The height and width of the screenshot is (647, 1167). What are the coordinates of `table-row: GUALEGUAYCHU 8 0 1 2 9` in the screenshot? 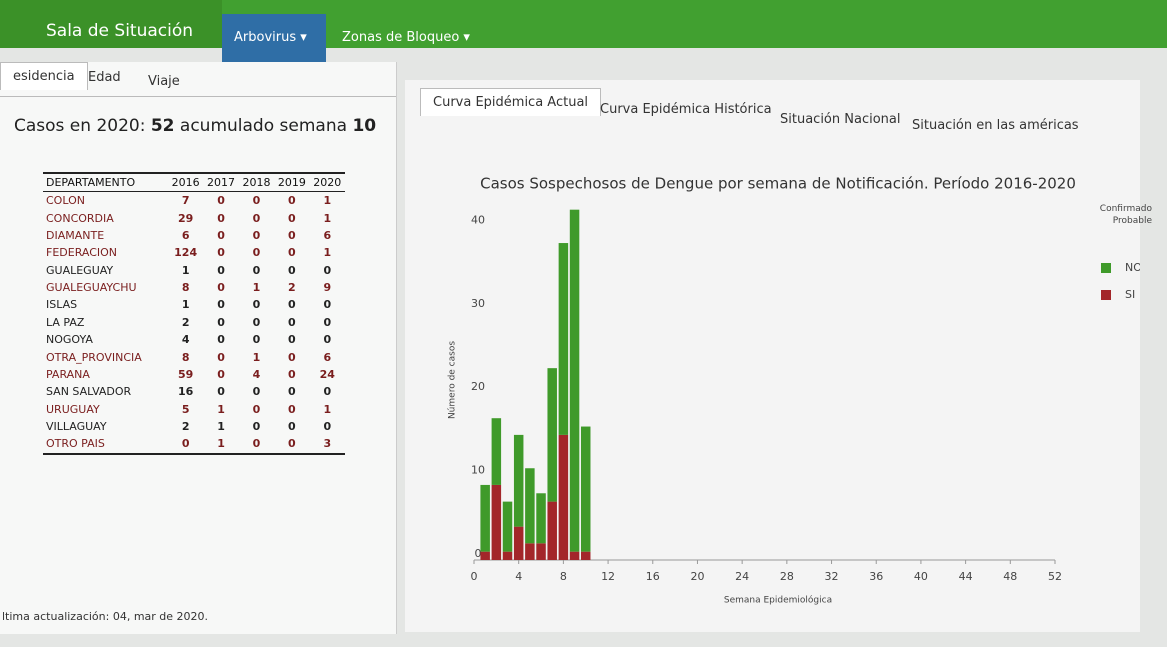 It's located at (194, 287).